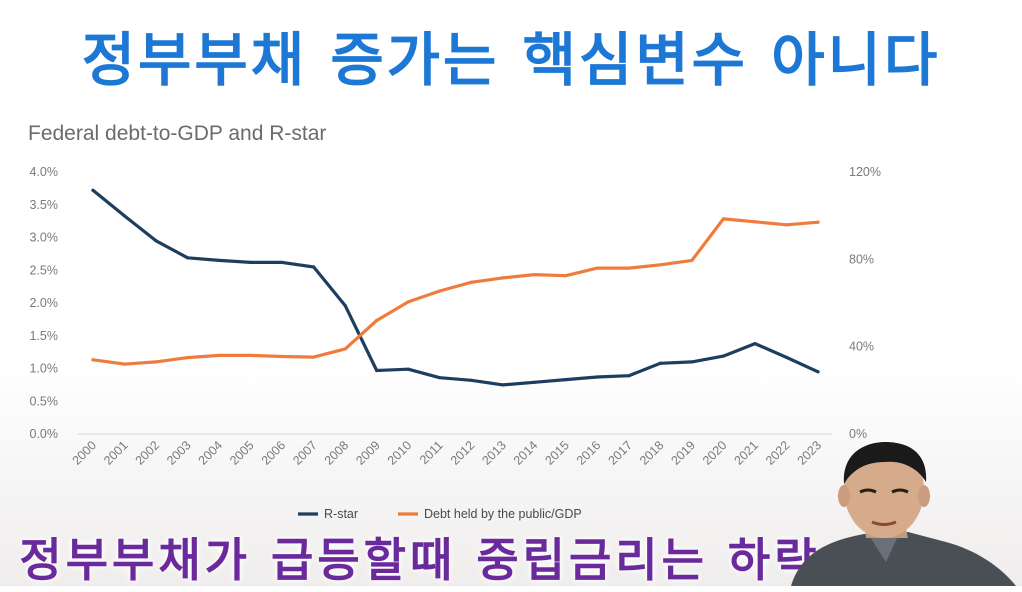 The height and width of the screenshot is (592, 1022). I want to click on y-right-tick-label: 120%, so click(865, 172).